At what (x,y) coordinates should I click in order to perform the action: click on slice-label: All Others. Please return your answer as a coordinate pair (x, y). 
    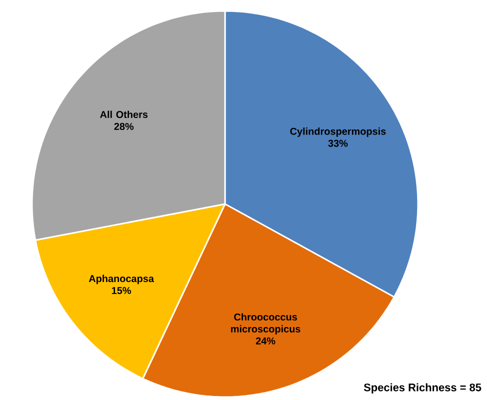
    Looking at the image, I should click on (124, 114).